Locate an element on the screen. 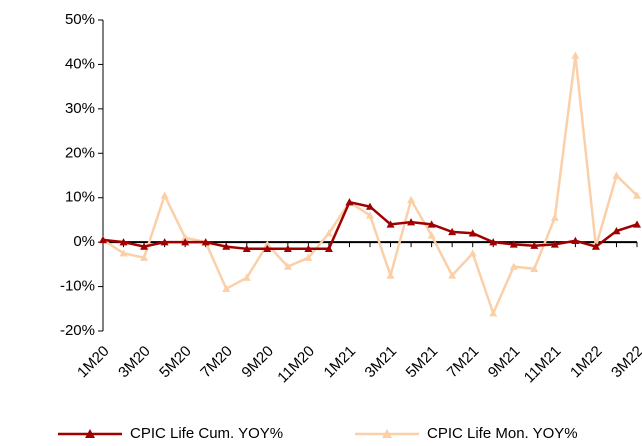  y-tick-label: 40% is located at coordinates (80, 63).